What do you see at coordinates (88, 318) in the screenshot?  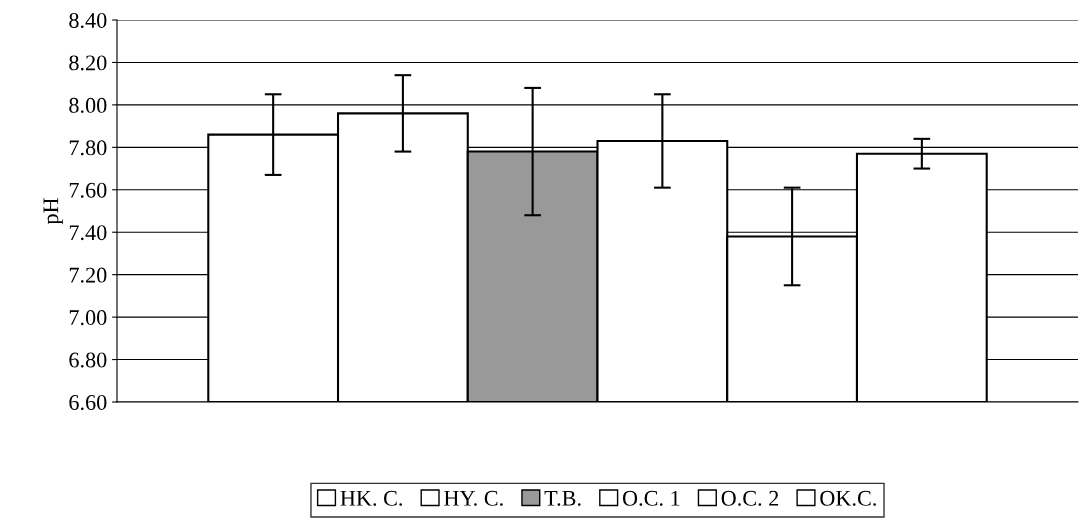 I see `y-tick-label: 7.00` at bounding box center [88, 318].